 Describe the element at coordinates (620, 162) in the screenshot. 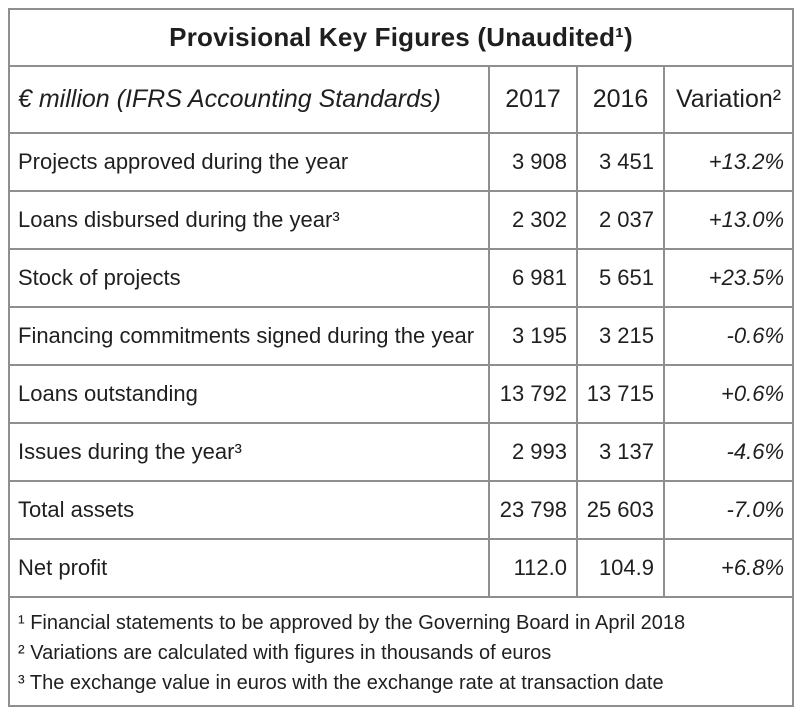

I see `value-2016: 3 451` at that location.